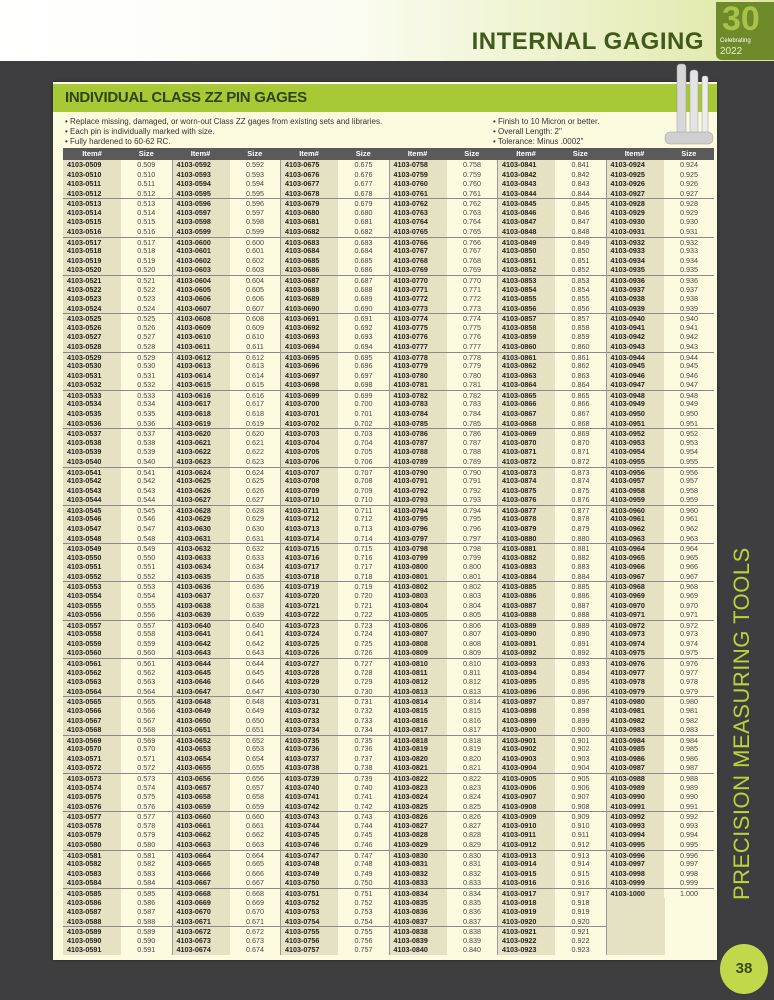  What do you see at coordinates (117, 414) in the screenshot?
I see `table-row: 4103-0535 0.535` at bounding box center [117, 414].